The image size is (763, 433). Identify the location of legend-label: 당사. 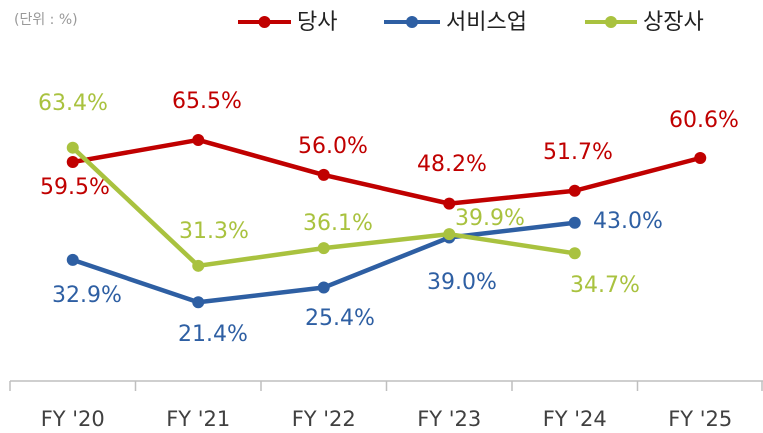
(317, 22).